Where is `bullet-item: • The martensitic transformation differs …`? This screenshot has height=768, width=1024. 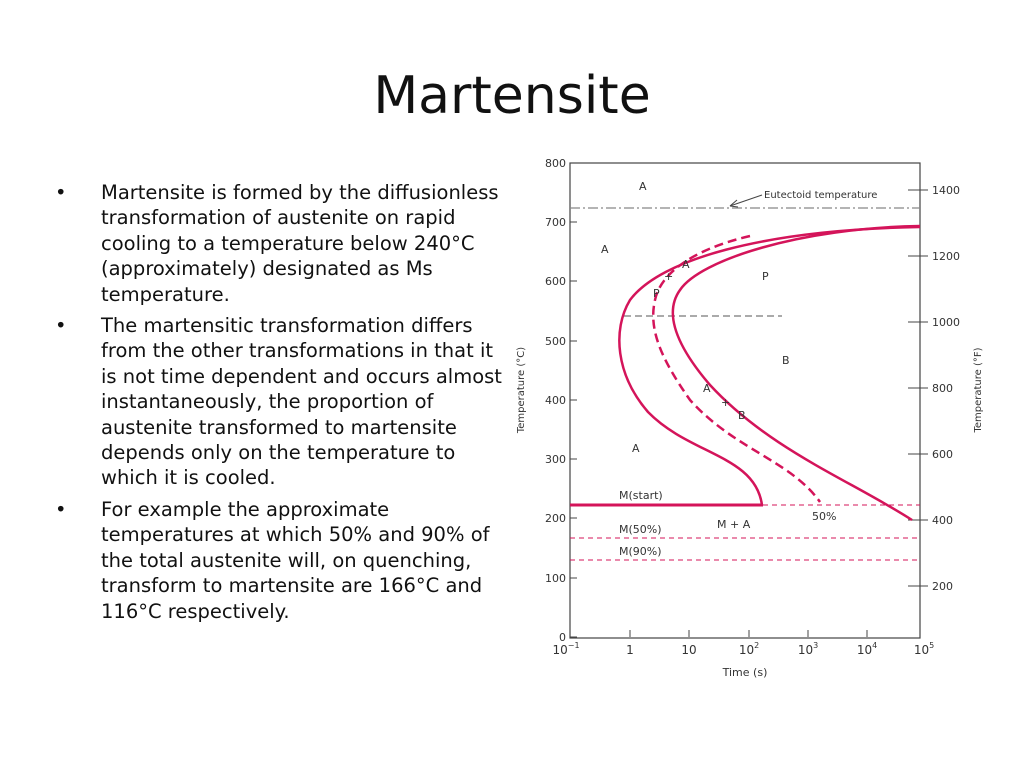
bullet-item: • The martensitic transformation differs … is located at coordinates (280, 402).